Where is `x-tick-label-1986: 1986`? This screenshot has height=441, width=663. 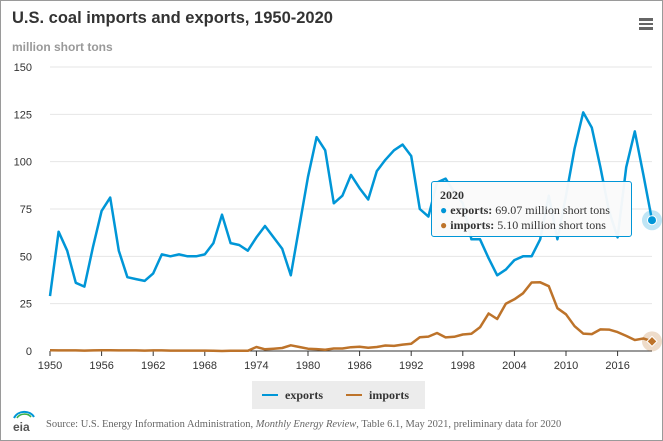 x-tick-label-1986: 1986 is located at coordinates (359, 366).